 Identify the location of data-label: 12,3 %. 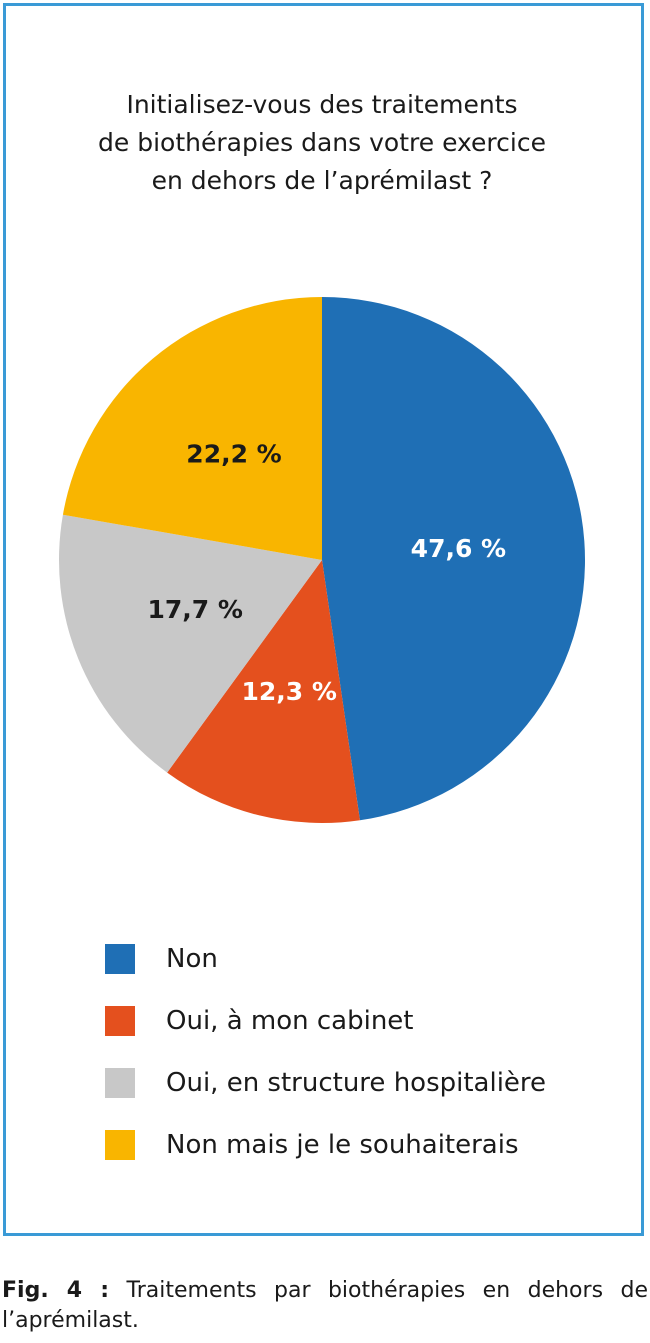
(288, 691).